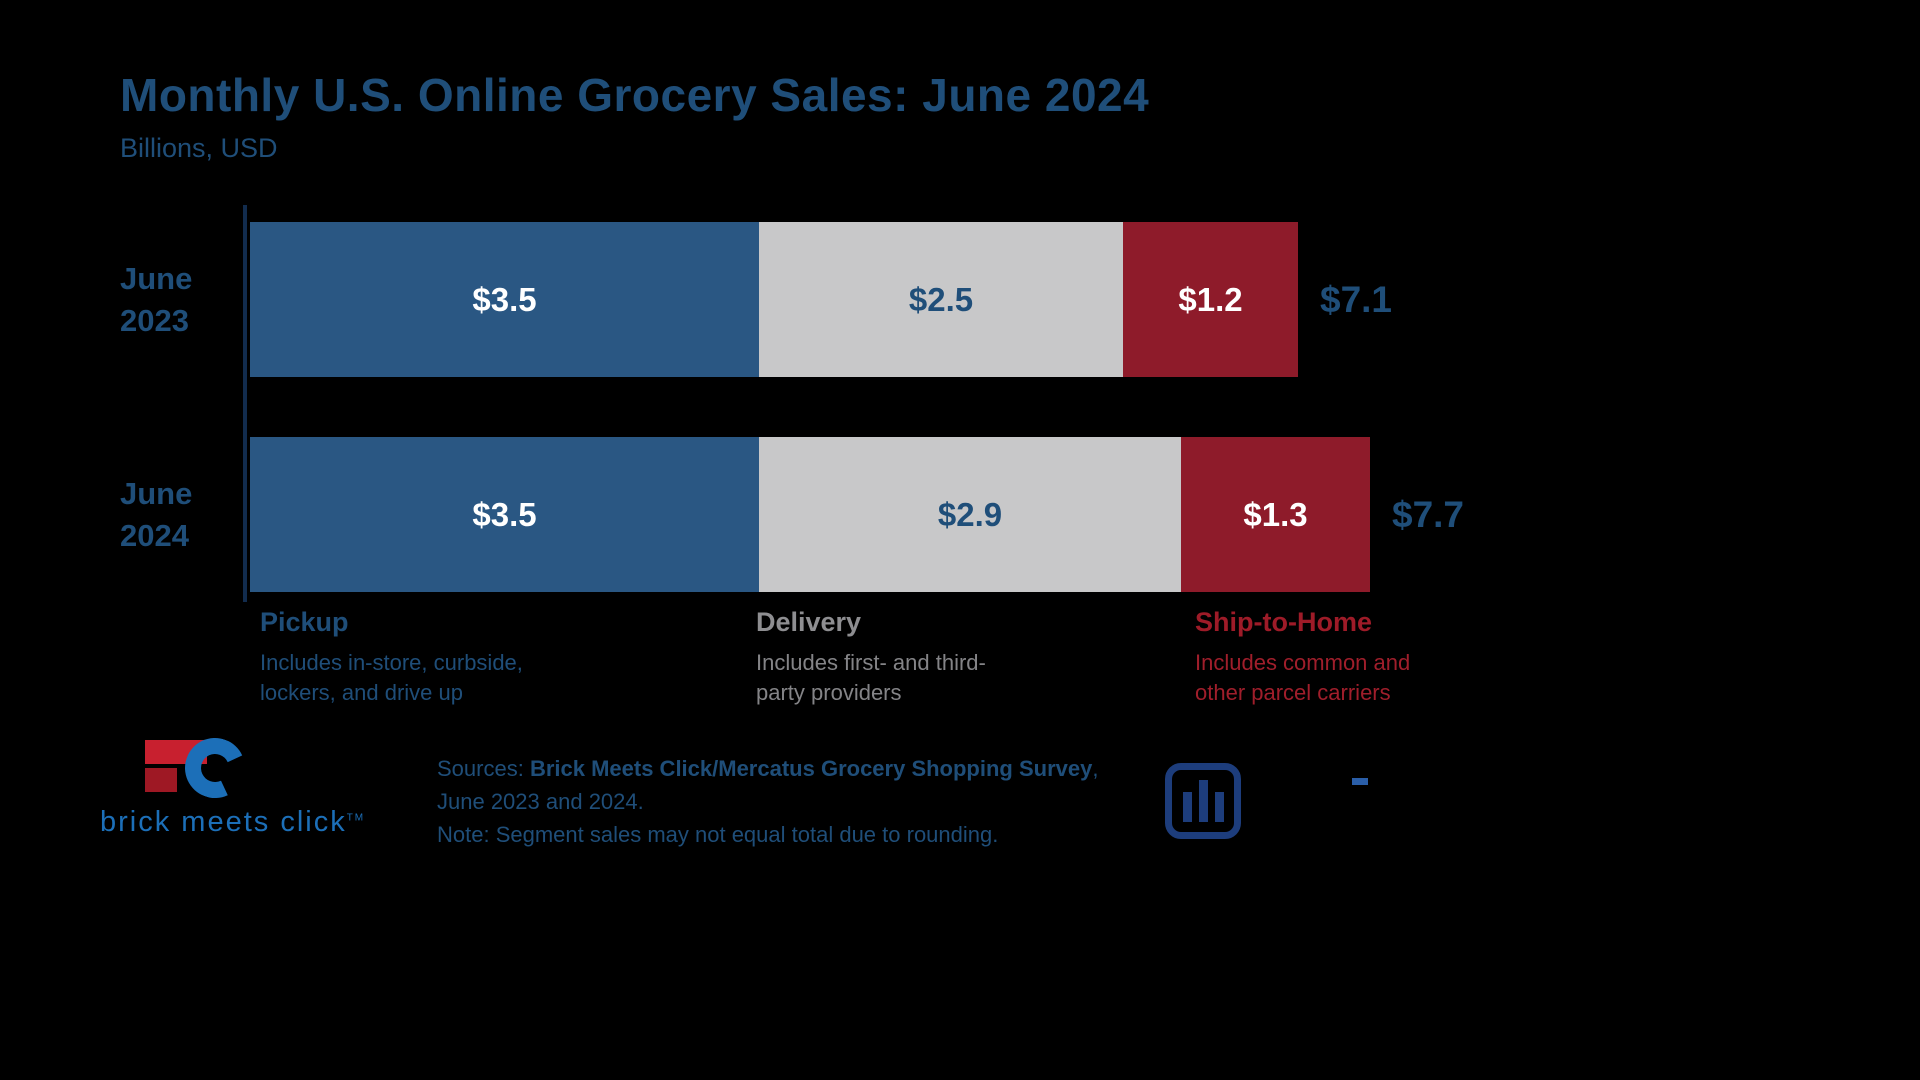  Describe the element at coordinates (1428, 514) in the screenshot. I see `bar-2024-total: $7.7` at that location.